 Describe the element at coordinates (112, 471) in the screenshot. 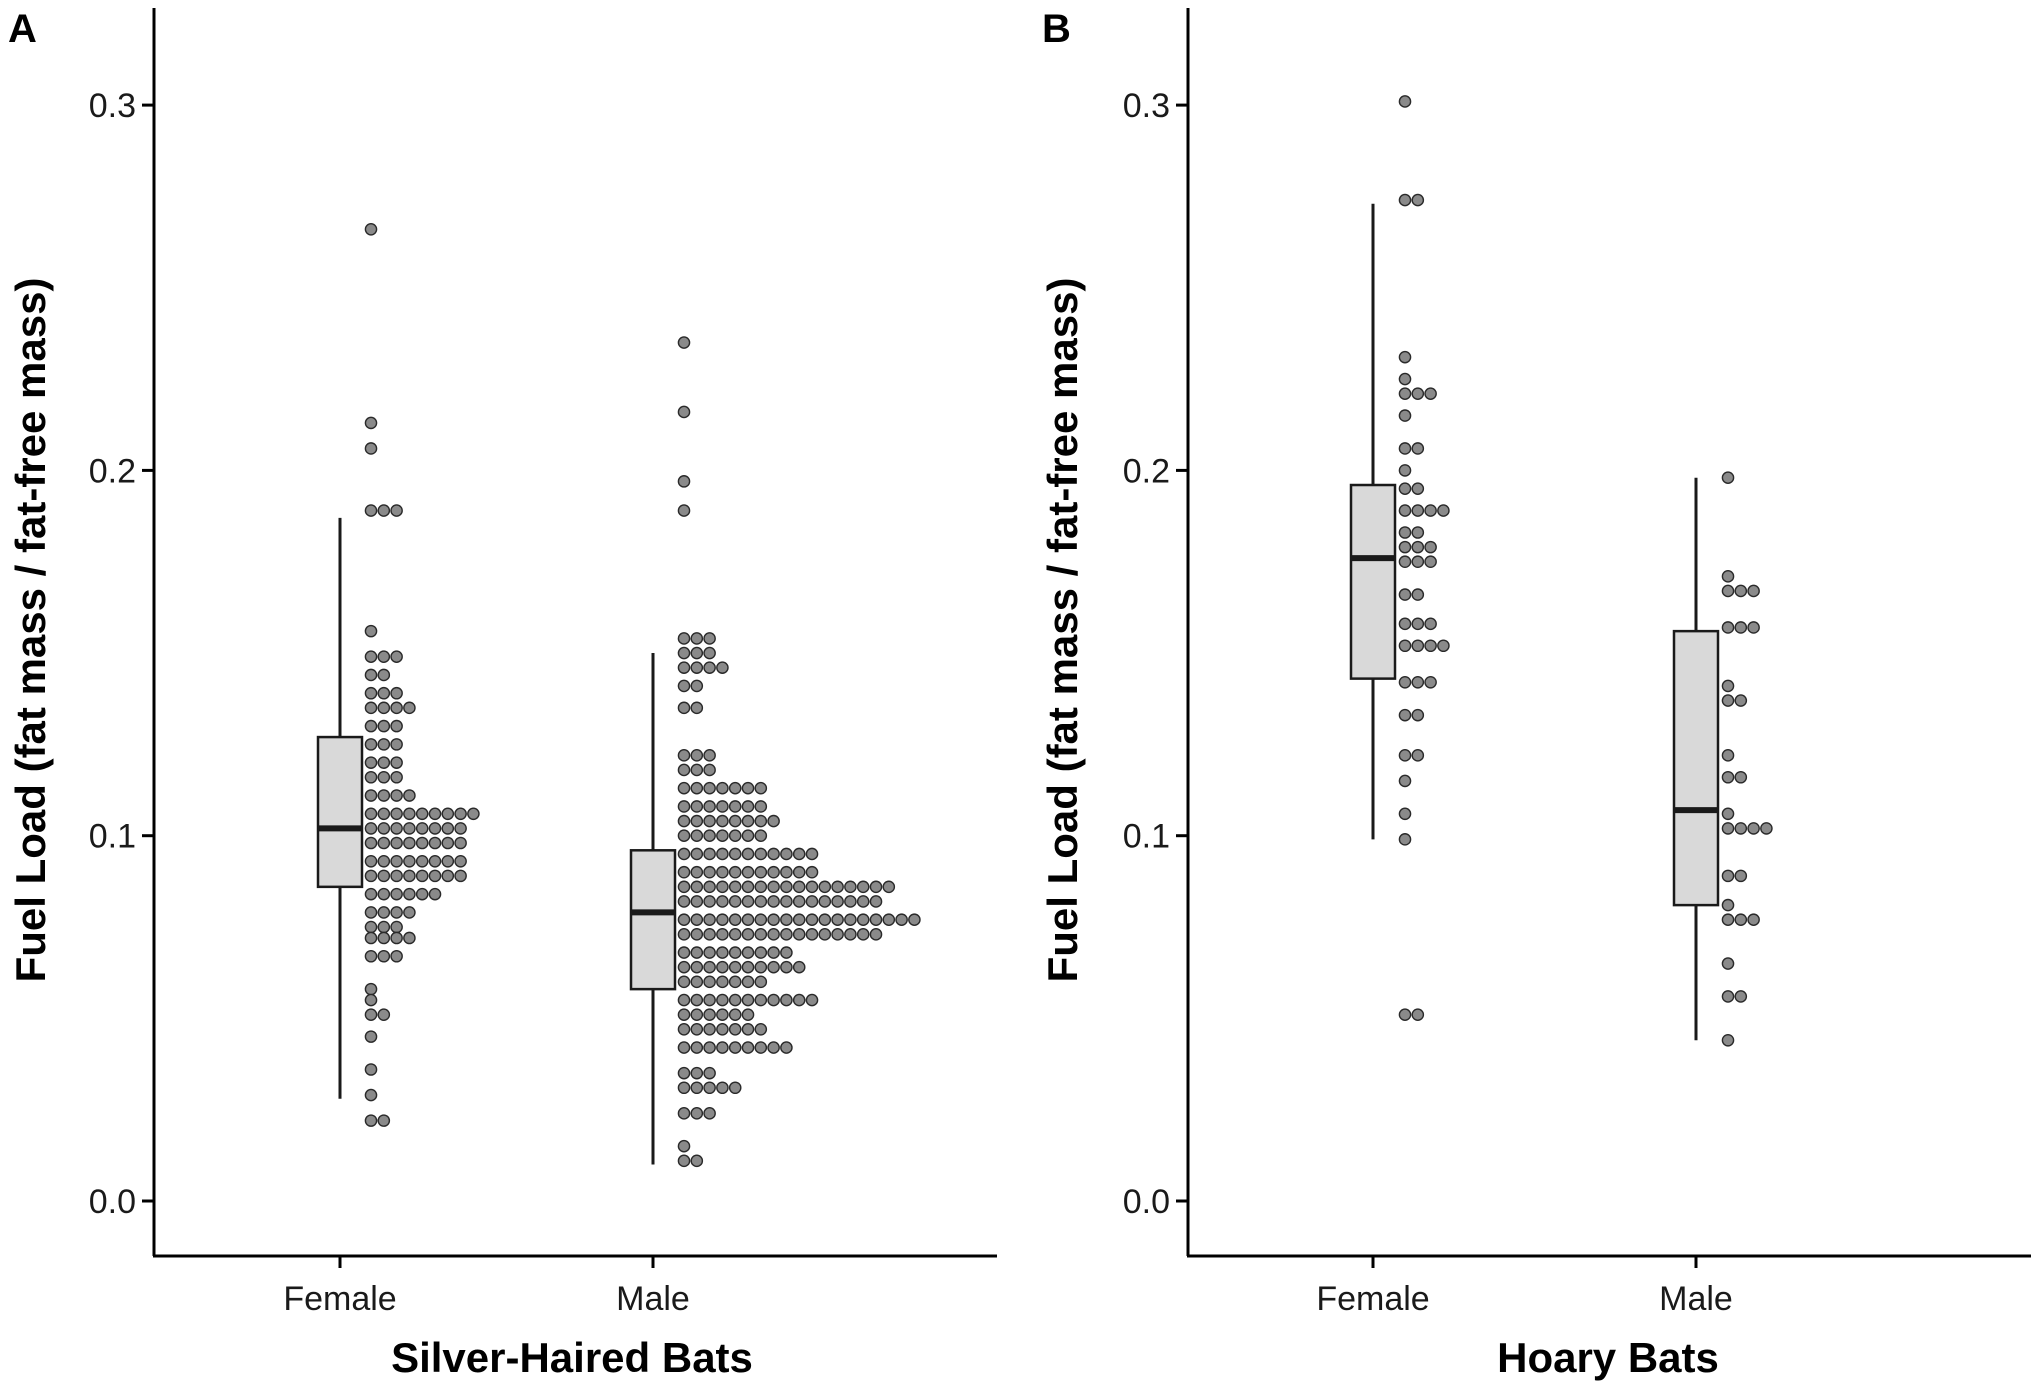

I see `y-tick-label: 0.2` at that location.